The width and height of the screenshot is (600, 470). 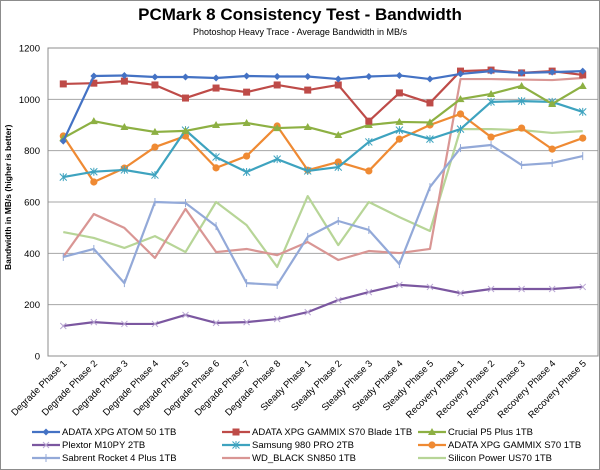 I want to click on y-tick-label: 400, so click(x=32, y=254).